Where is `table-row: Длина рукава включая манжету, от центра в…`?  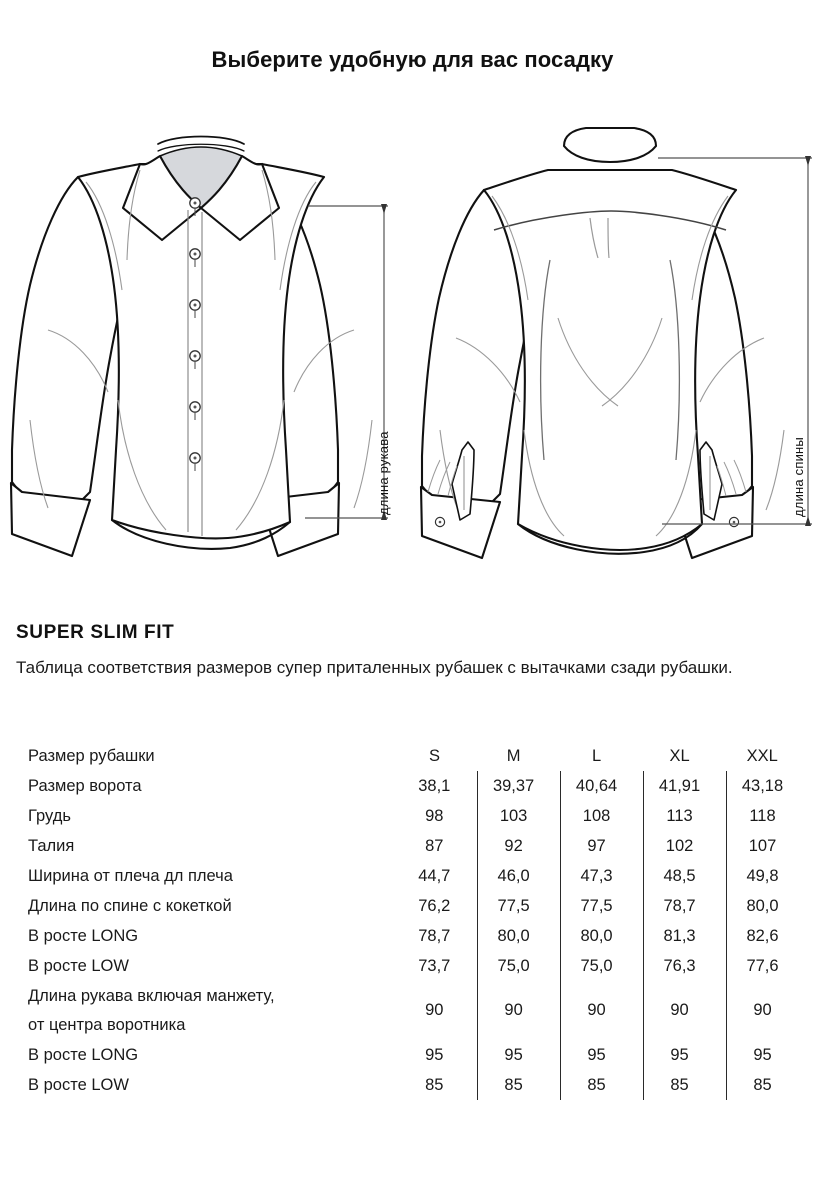 table-row: Длина рукава включая манжету, от центра в… is located at coordinates (412, 1010).